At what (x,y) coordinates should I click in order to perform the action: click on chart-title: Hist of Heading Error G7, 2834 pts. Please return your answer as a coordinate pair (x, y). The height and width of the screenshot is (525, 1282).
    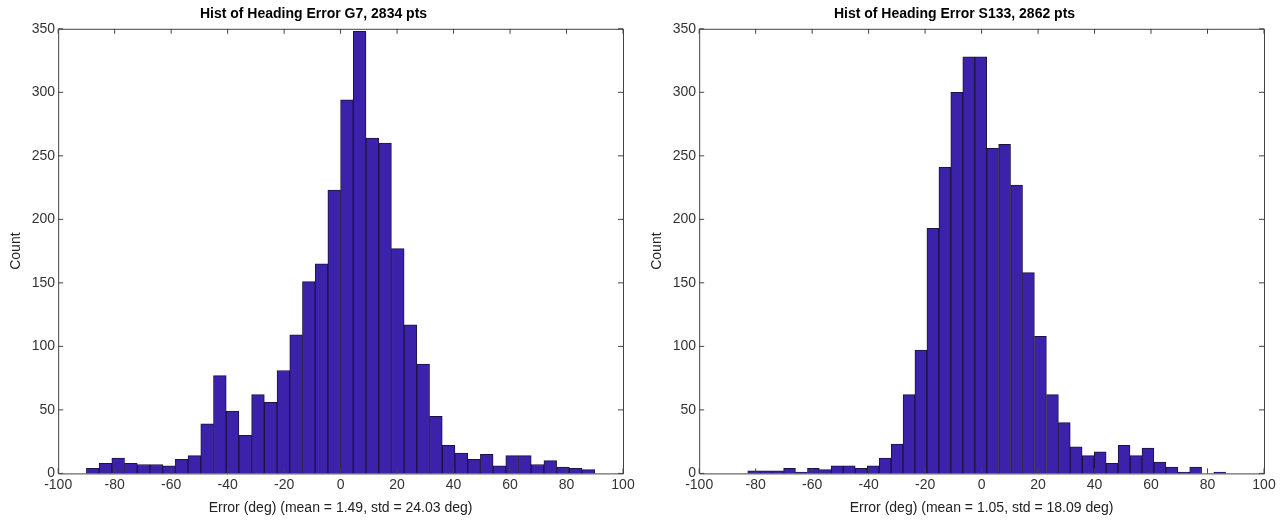
    Looking at the image, I should click on (313, 13).